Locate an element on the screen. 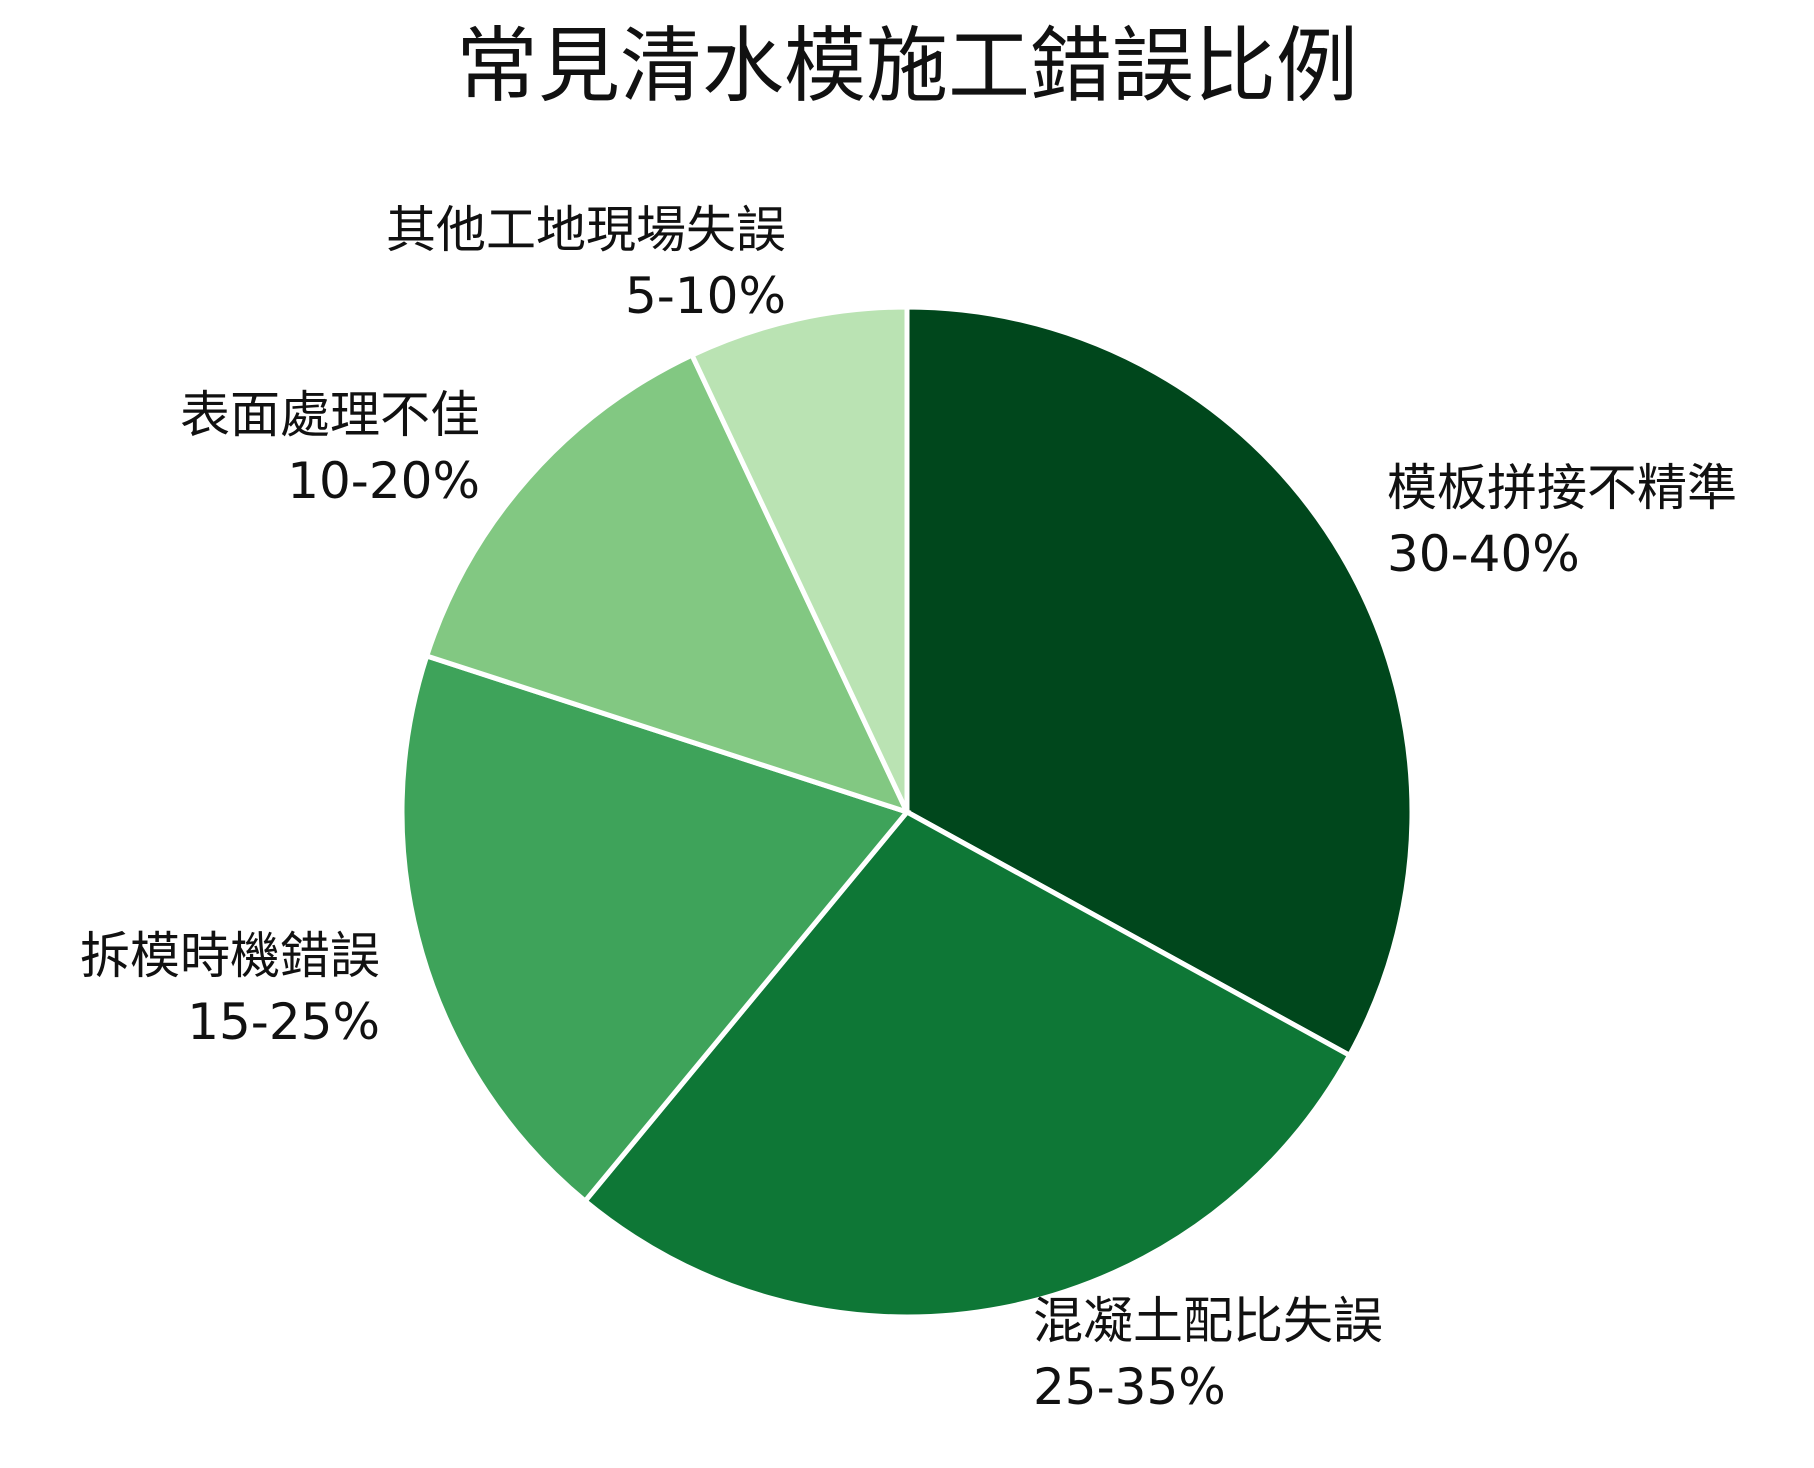 The height and width of the screenshot is (1468, 1814). slice-label: 表面處理不佳 is located at coordinates (330, 415).